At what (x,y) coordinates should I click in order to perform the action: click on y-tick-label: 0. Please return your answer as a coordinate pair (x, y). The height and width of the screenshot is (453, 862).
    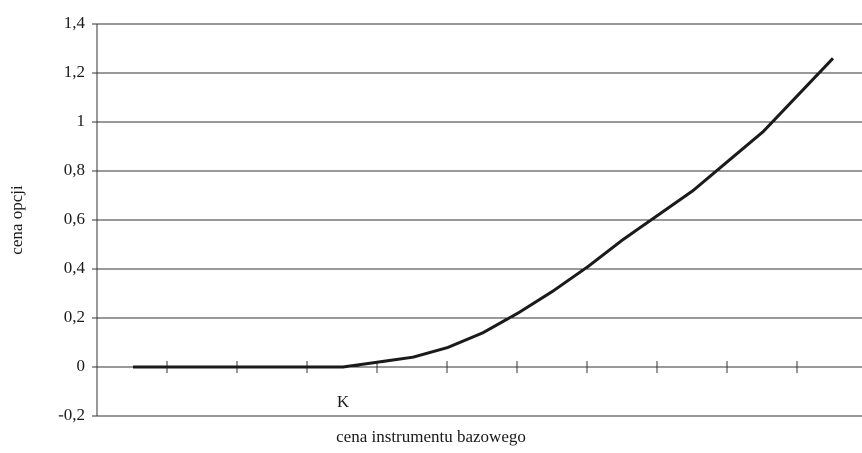
    Looking at the image, I should click on (81, 365).